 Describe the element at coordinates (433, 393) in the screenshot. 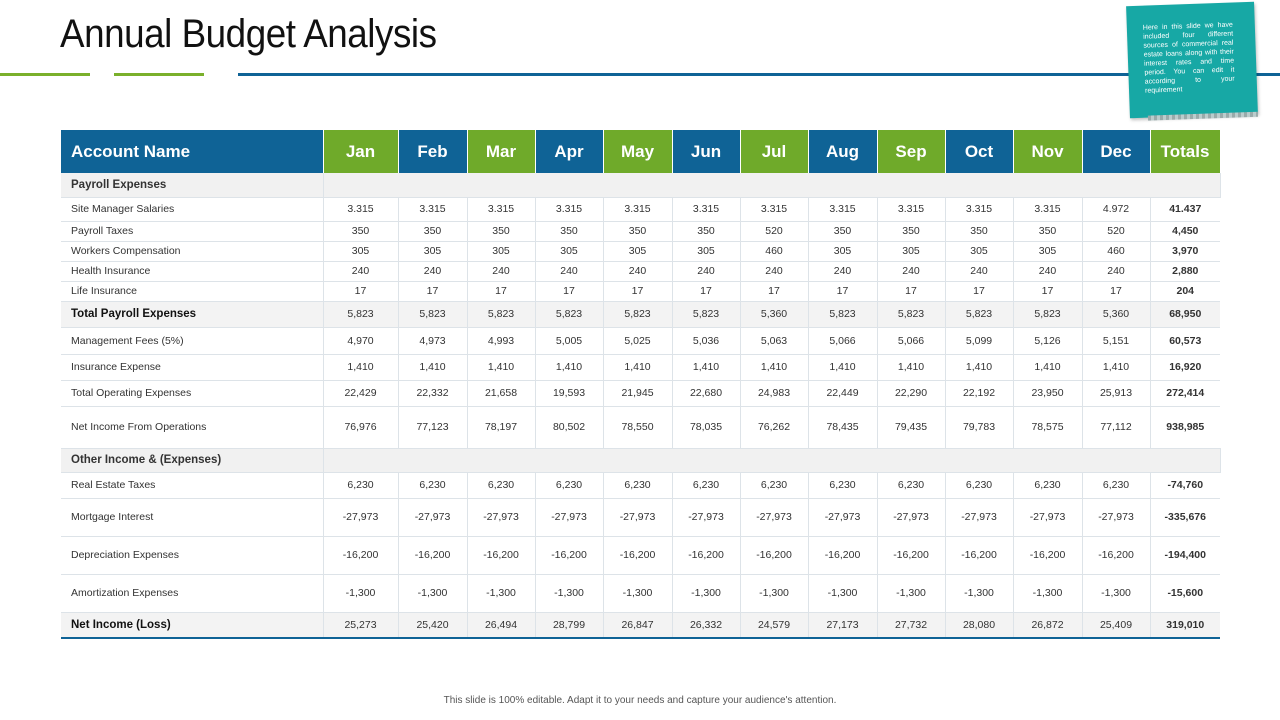

I see `table-cell: 22,332` at that location.